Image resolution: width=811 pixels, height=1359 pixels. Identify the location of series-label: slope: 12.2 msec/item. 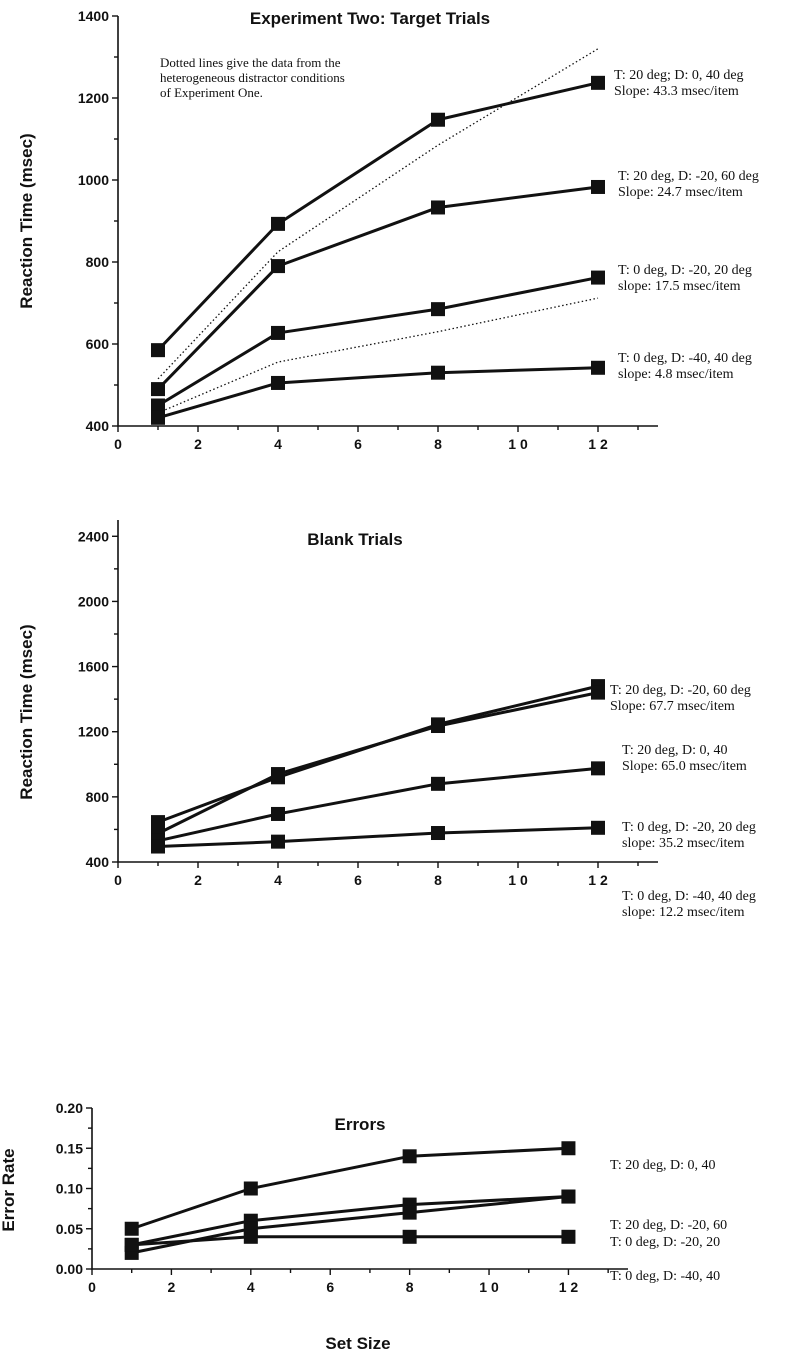
(683, 912).